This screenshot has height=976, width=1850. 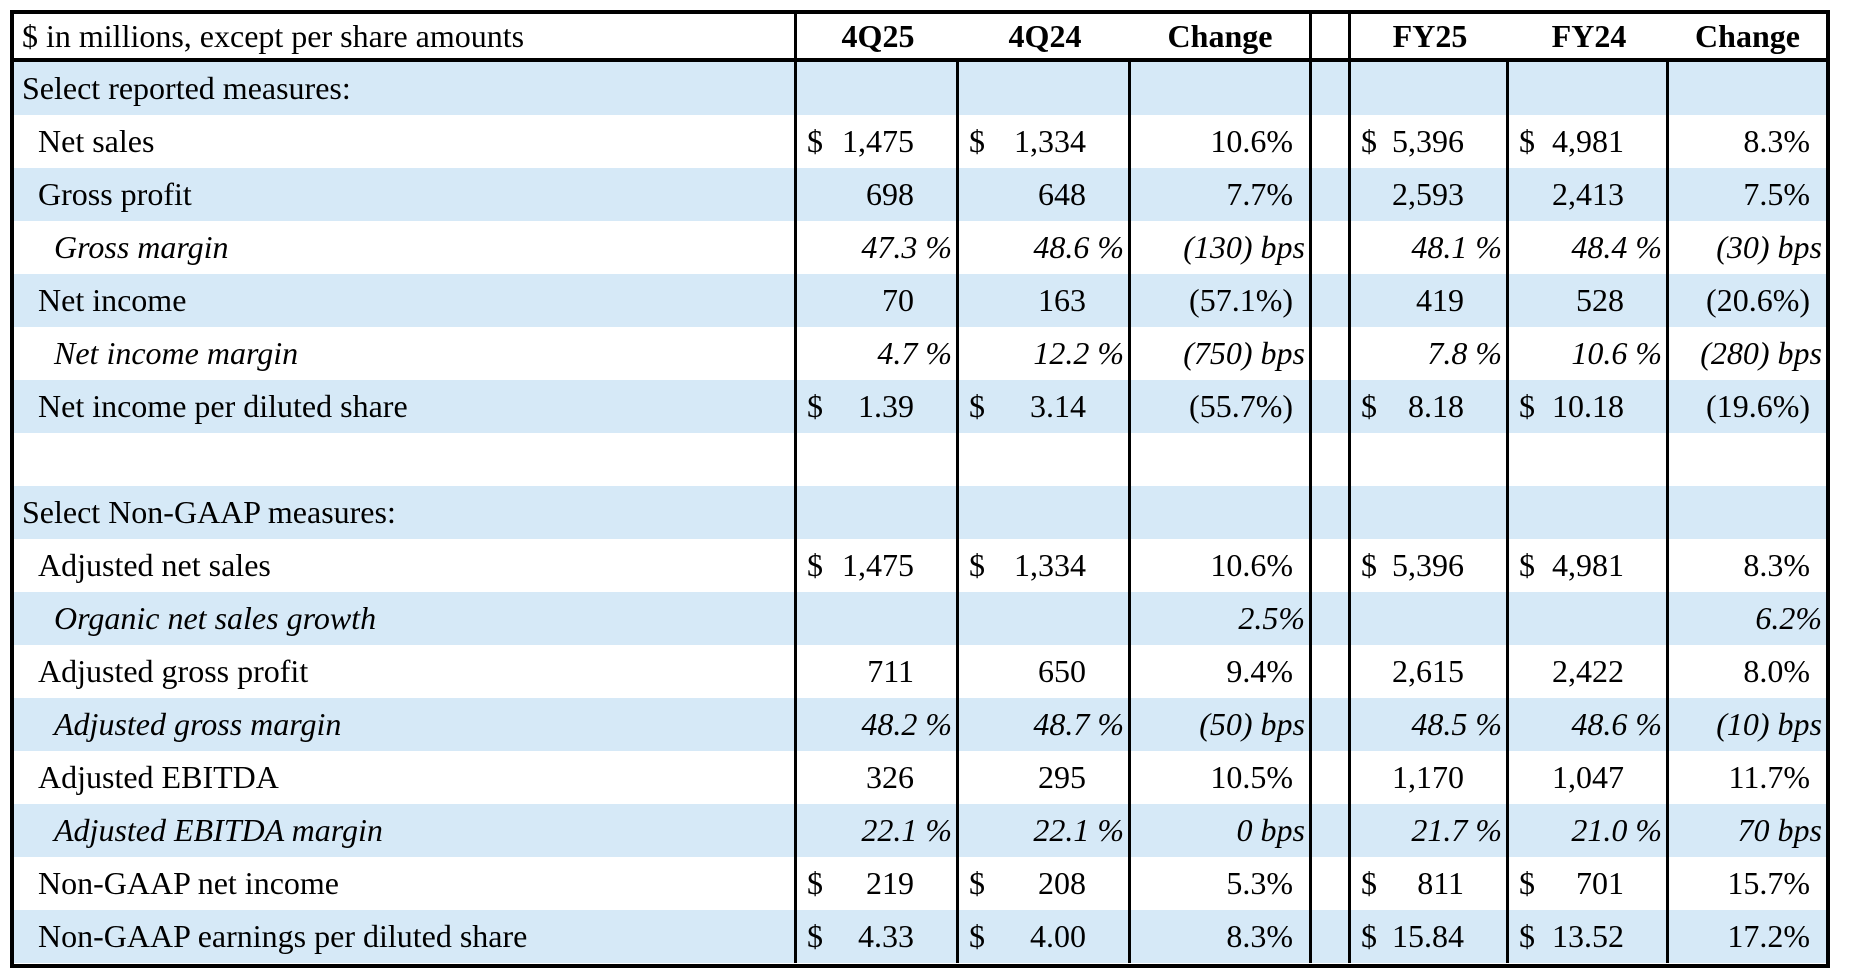 I want to click on value-text: 3.14, so click(x=1058, y=406).